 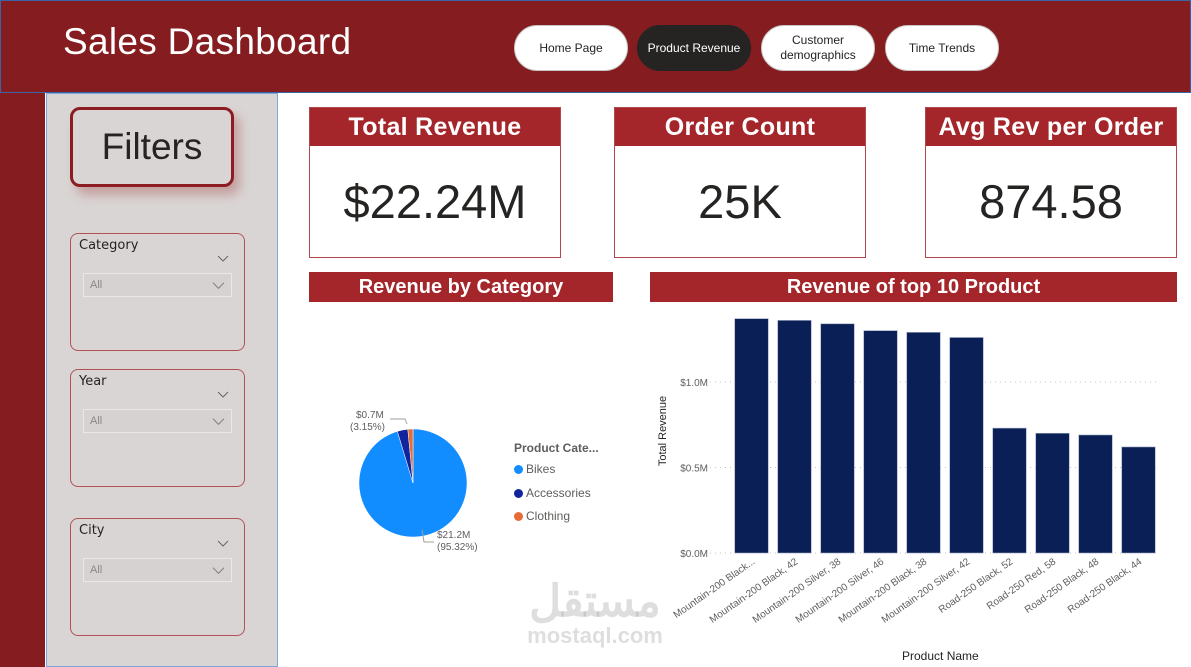 I want to click on x-tick-label: Road-250 Black, 52, so click(x=976, y=586).